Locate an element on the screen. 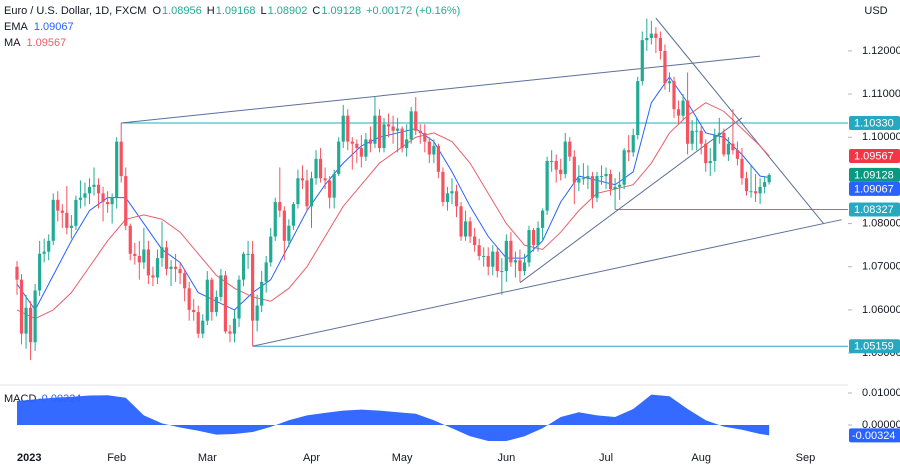 This screenshot has width=900, height=466. y-tick-label: 1.11000 is located at coordinates (881, 94).